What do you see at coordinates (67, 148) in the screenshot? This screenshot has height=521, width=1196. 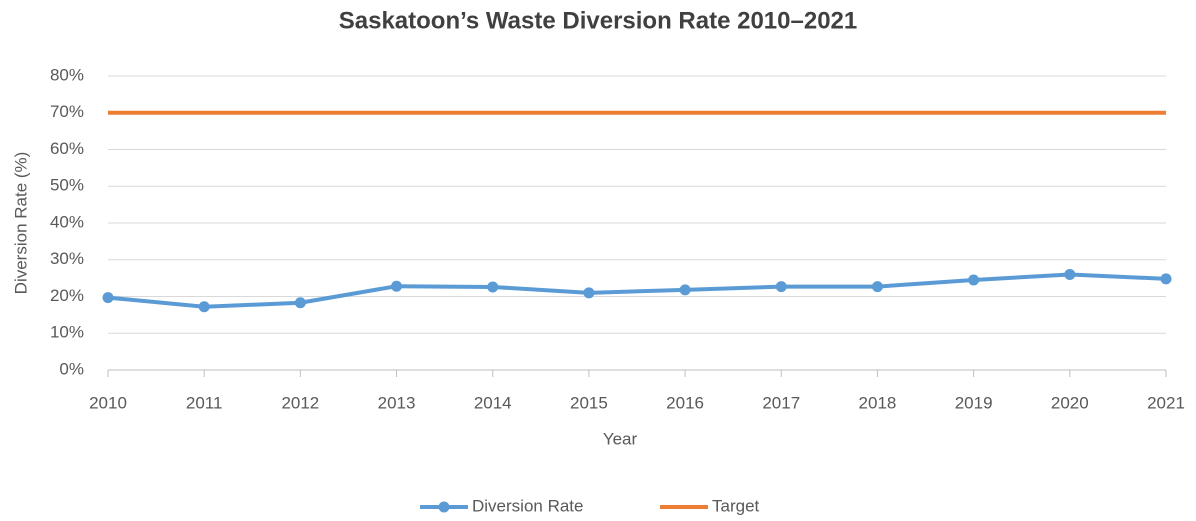 I see `y-tick-label: 60%` at bounding box center [67, 148].